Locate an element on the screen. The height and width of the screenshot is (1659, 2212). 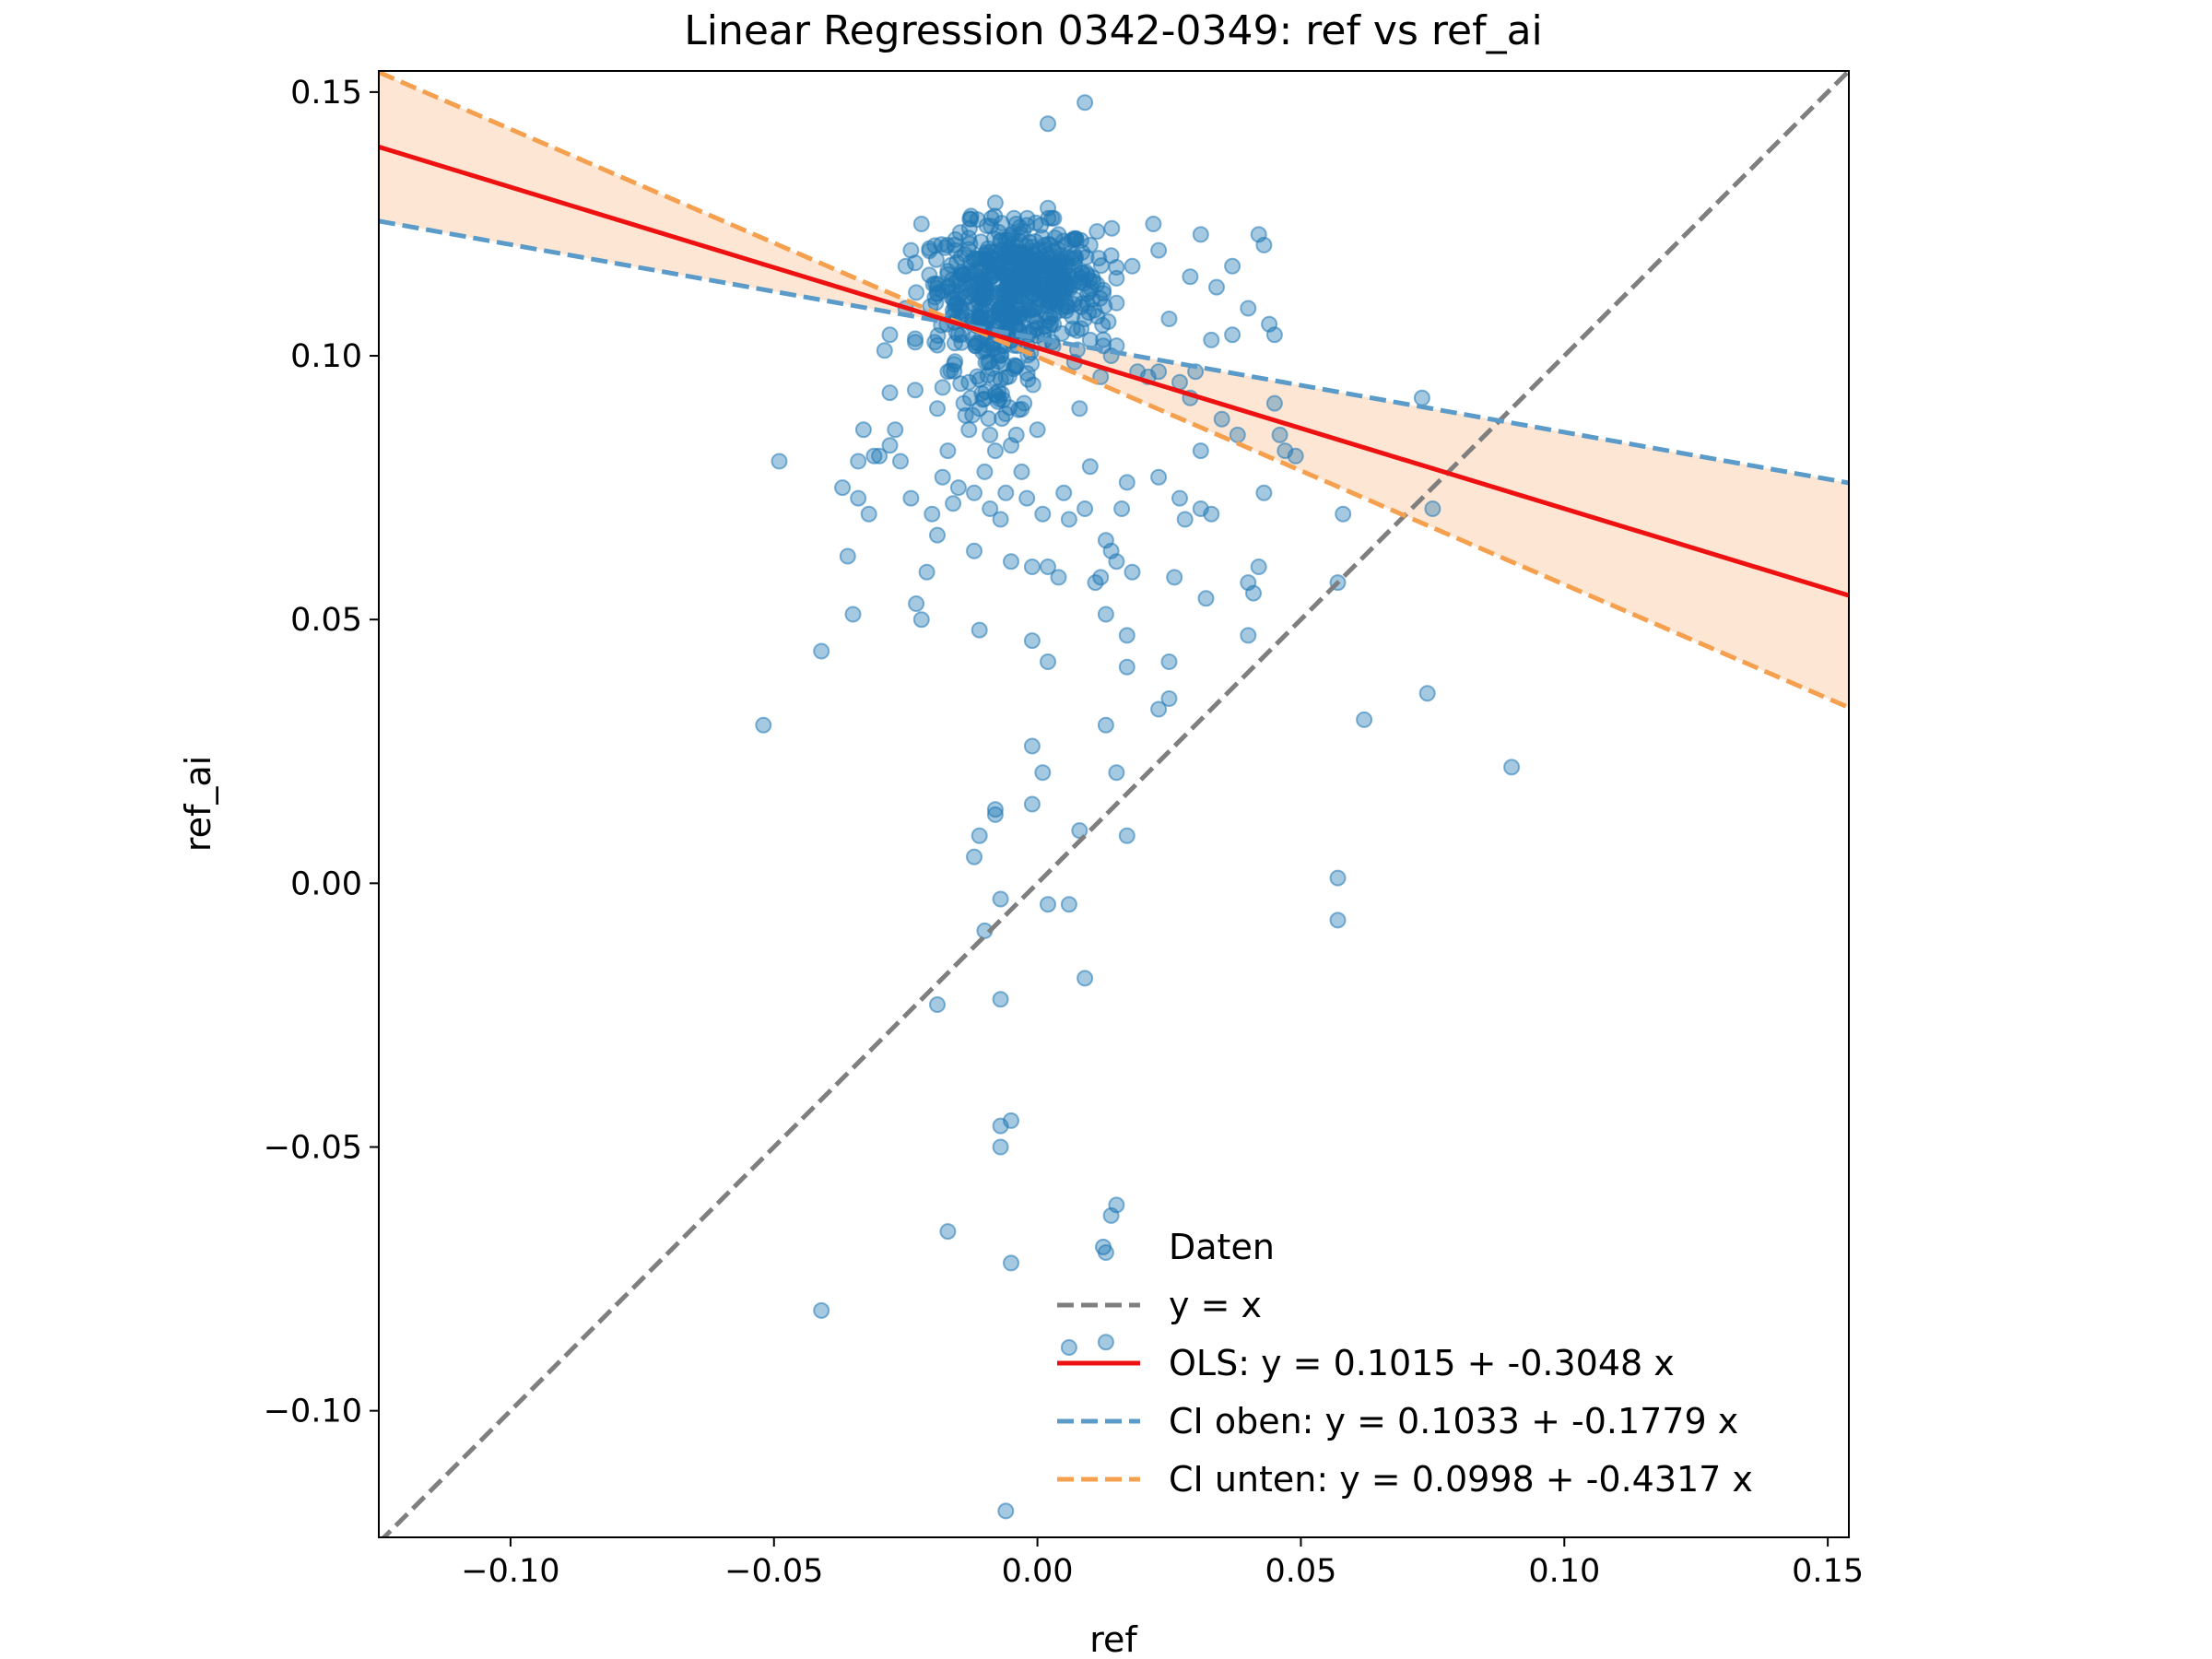
ci-upper-line is located at coordinates (1114, 352).